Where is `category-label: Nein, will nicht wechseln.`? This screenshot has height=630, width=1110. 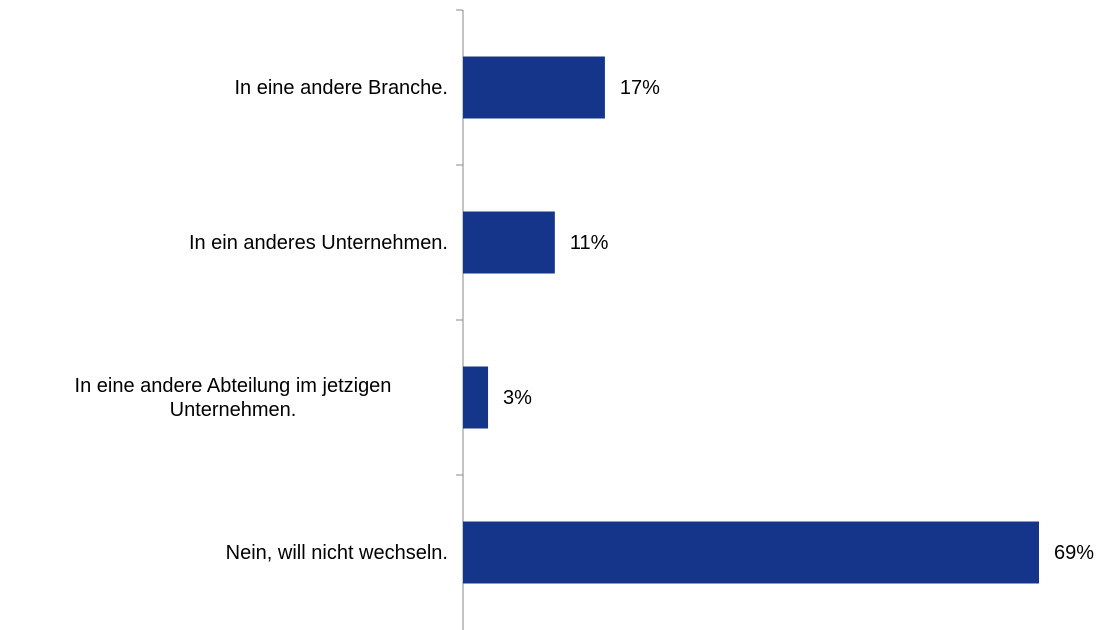
category-label: Nein, will nicht wechseln. is located at coordinates (229, 553).